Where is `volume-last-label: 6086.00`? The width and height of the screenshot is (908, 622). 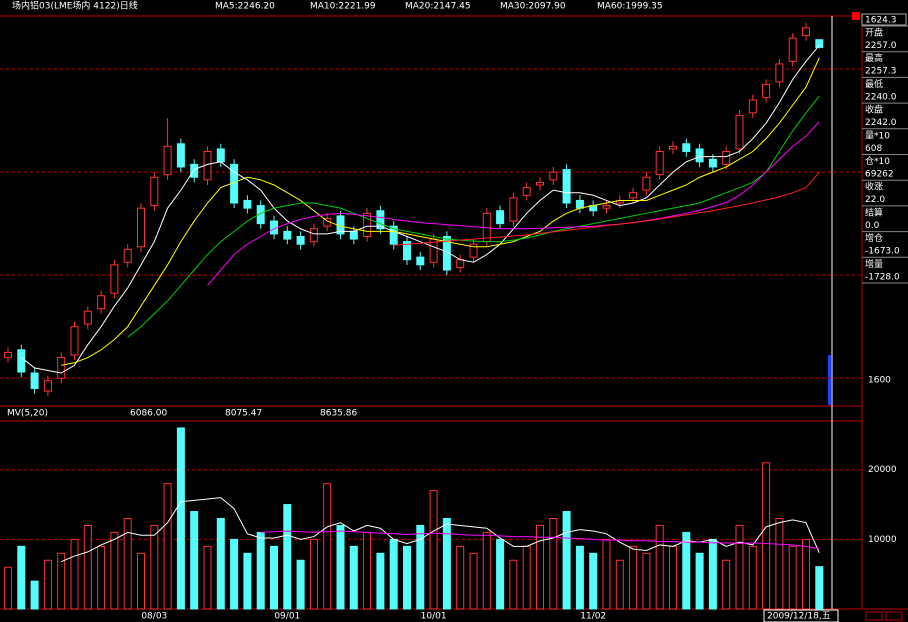
volume-last-label: 6086.00 is located at coordinates (148, 414).